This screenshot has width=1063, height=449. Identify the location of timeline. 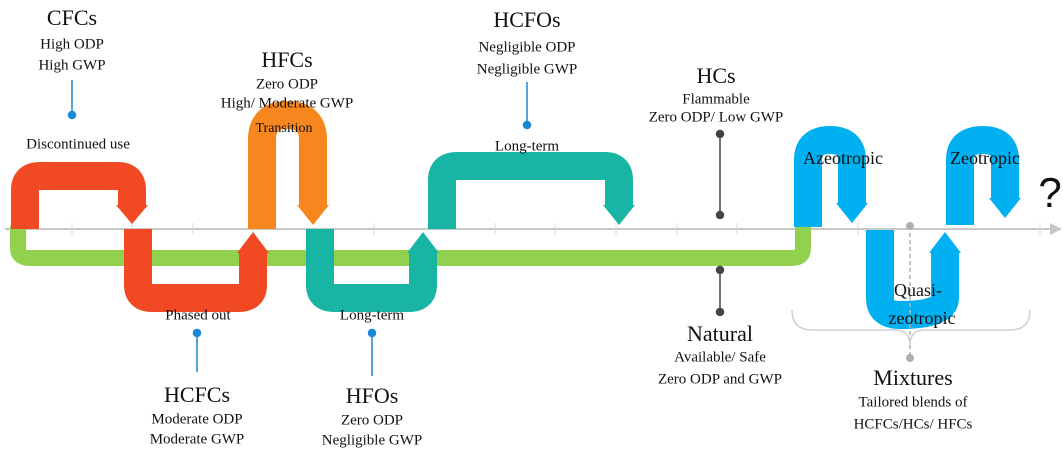
(533, 229).